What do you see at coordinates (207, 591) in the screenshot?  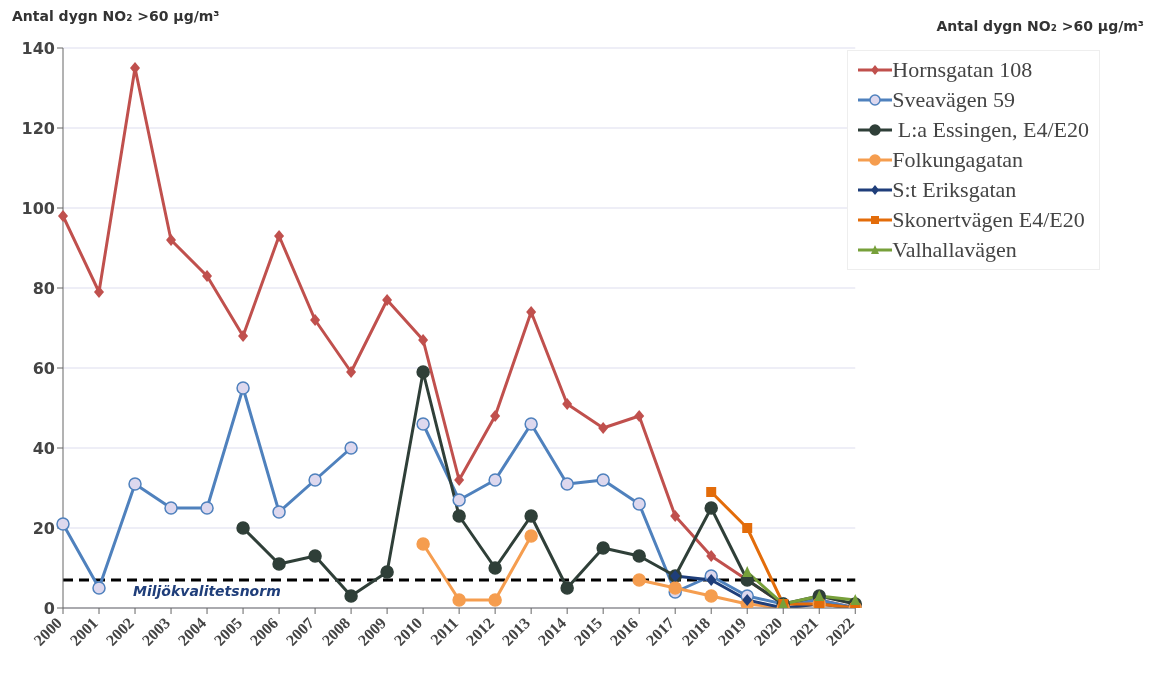 I see `ref-line-label: Miljökvalitetsnorm` at bounding box center [207, 591].